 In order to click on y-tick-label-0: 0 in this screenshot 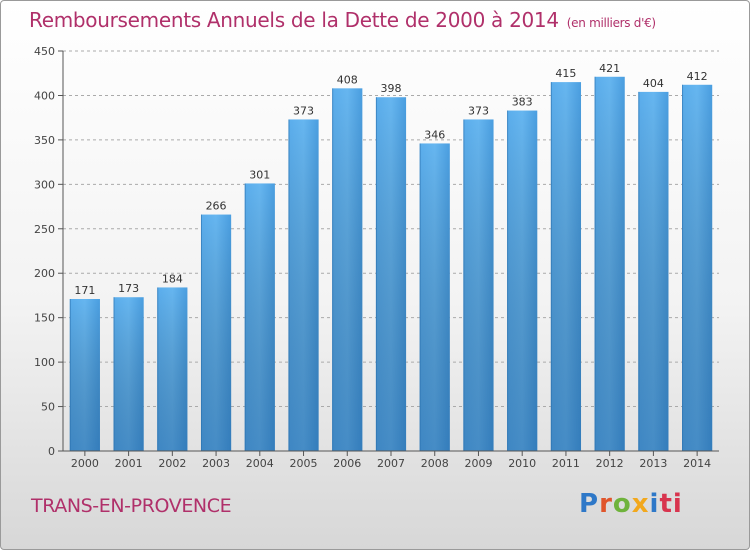, I will do `click(51, 451)`.